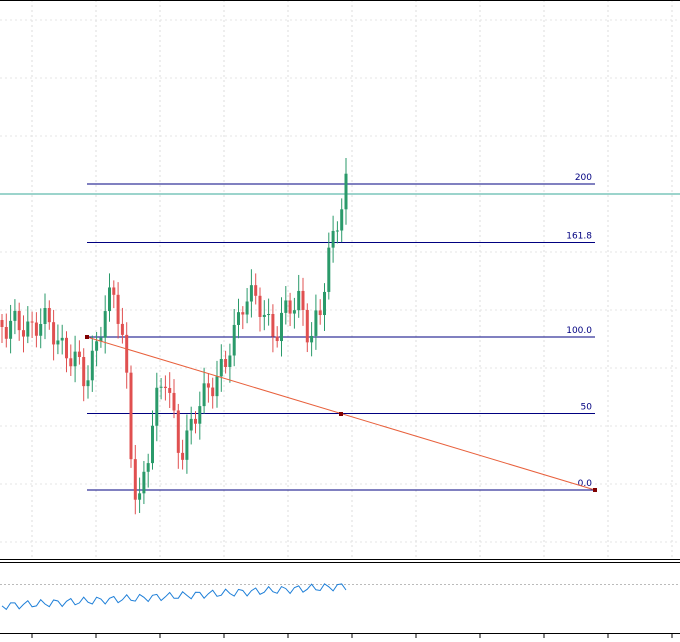 The height and width of the screenshot is (642, 680). I want to click on fib-label: 161.8, so click(579, 236).